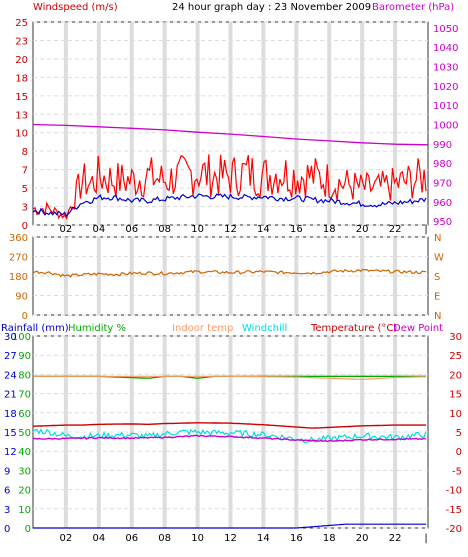 Image resolution: width=468 pixels, height=557 pixels. What do you see at coordinates (445, 48) in the screenshot?
I see `barometer-tick-label: 1040` at bounding box center [445, 48].